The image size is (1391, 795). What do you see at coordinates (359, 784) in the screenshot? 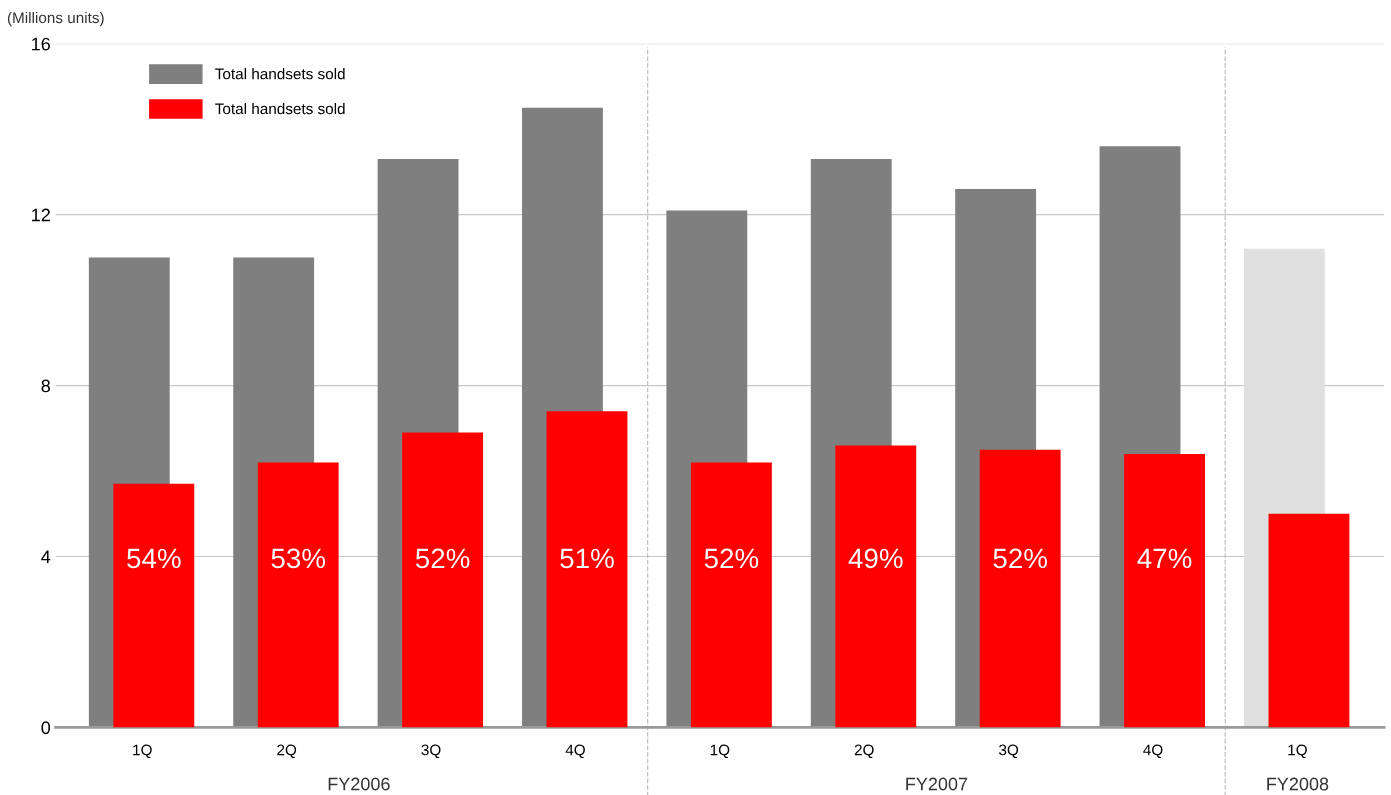
I see `text: FY2006` at bounding box center [359, 784].